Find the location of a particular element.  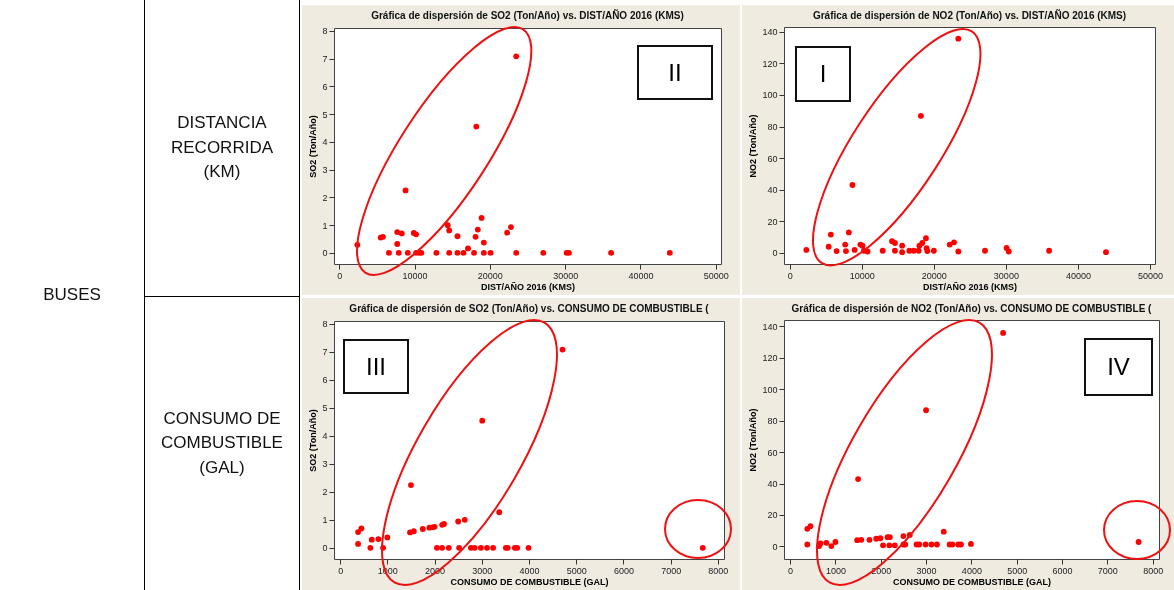

chart-title: Gráfica de dispersión de SO2 (Ton/Año) vs. CONSUMO DE COMBUSTIBLE ( is located at coordinates (529, 308).